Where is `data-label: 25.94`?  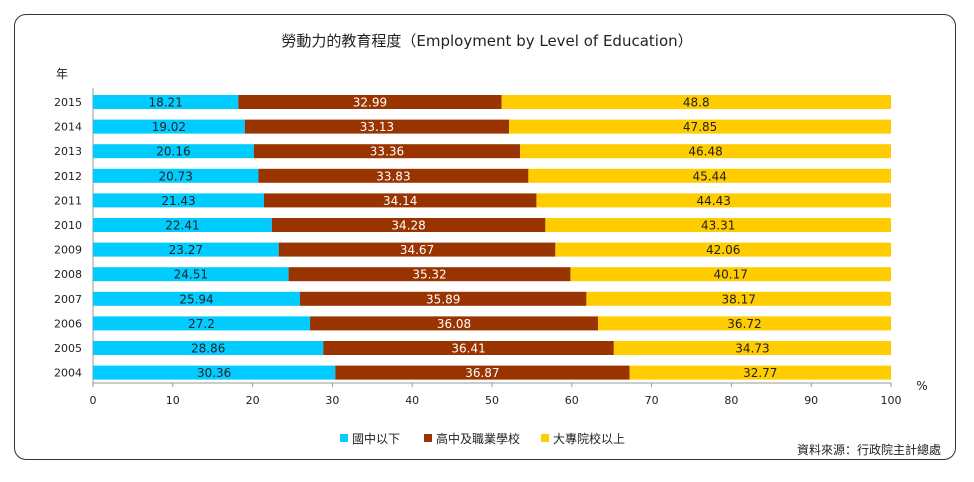
data-label: 25.94 is located at coordinates (196, 299).